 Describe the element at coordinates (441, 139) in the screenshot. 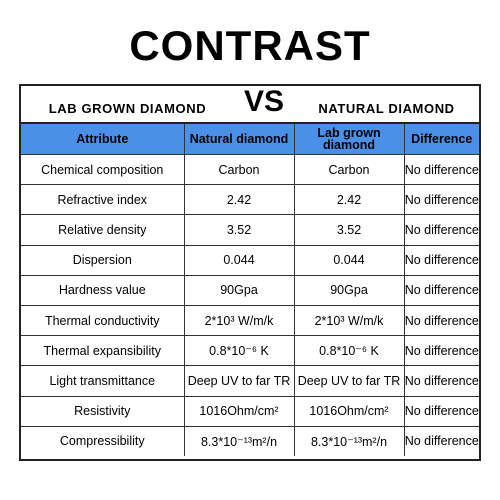

I see `header-difference: Difference` at that location.